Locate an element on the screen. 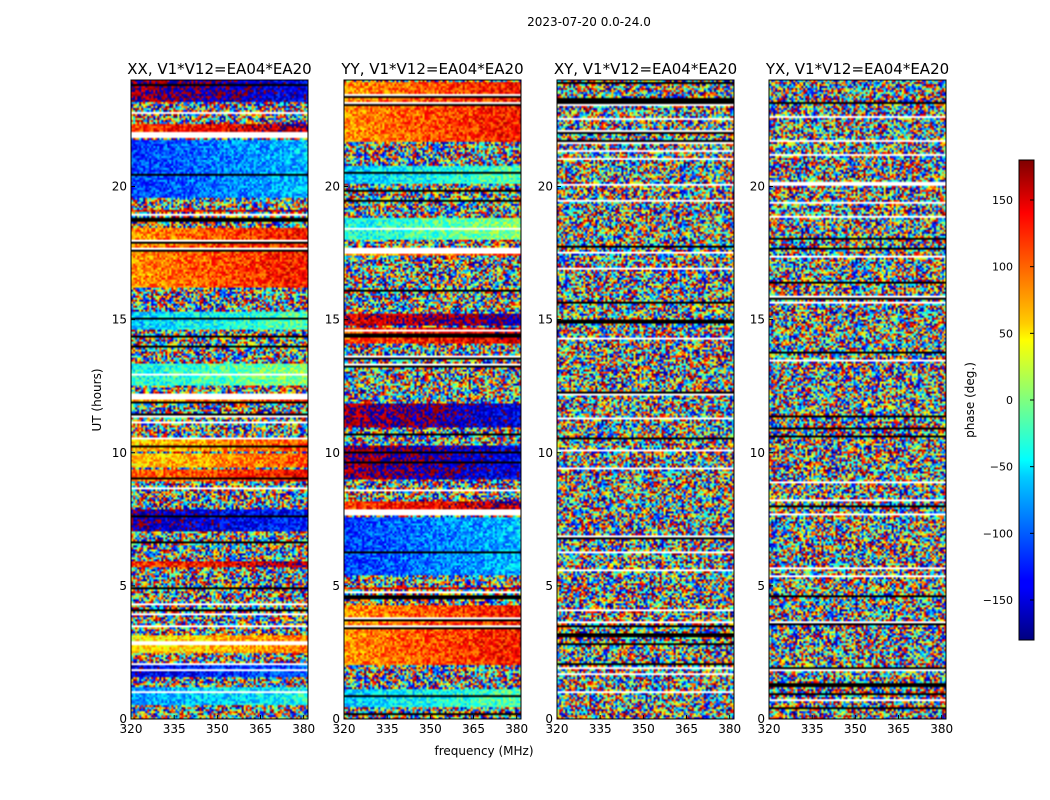 The image size is (1050, 800). colorbar-tick-label: 100 is located at coordinates (1002, 267).